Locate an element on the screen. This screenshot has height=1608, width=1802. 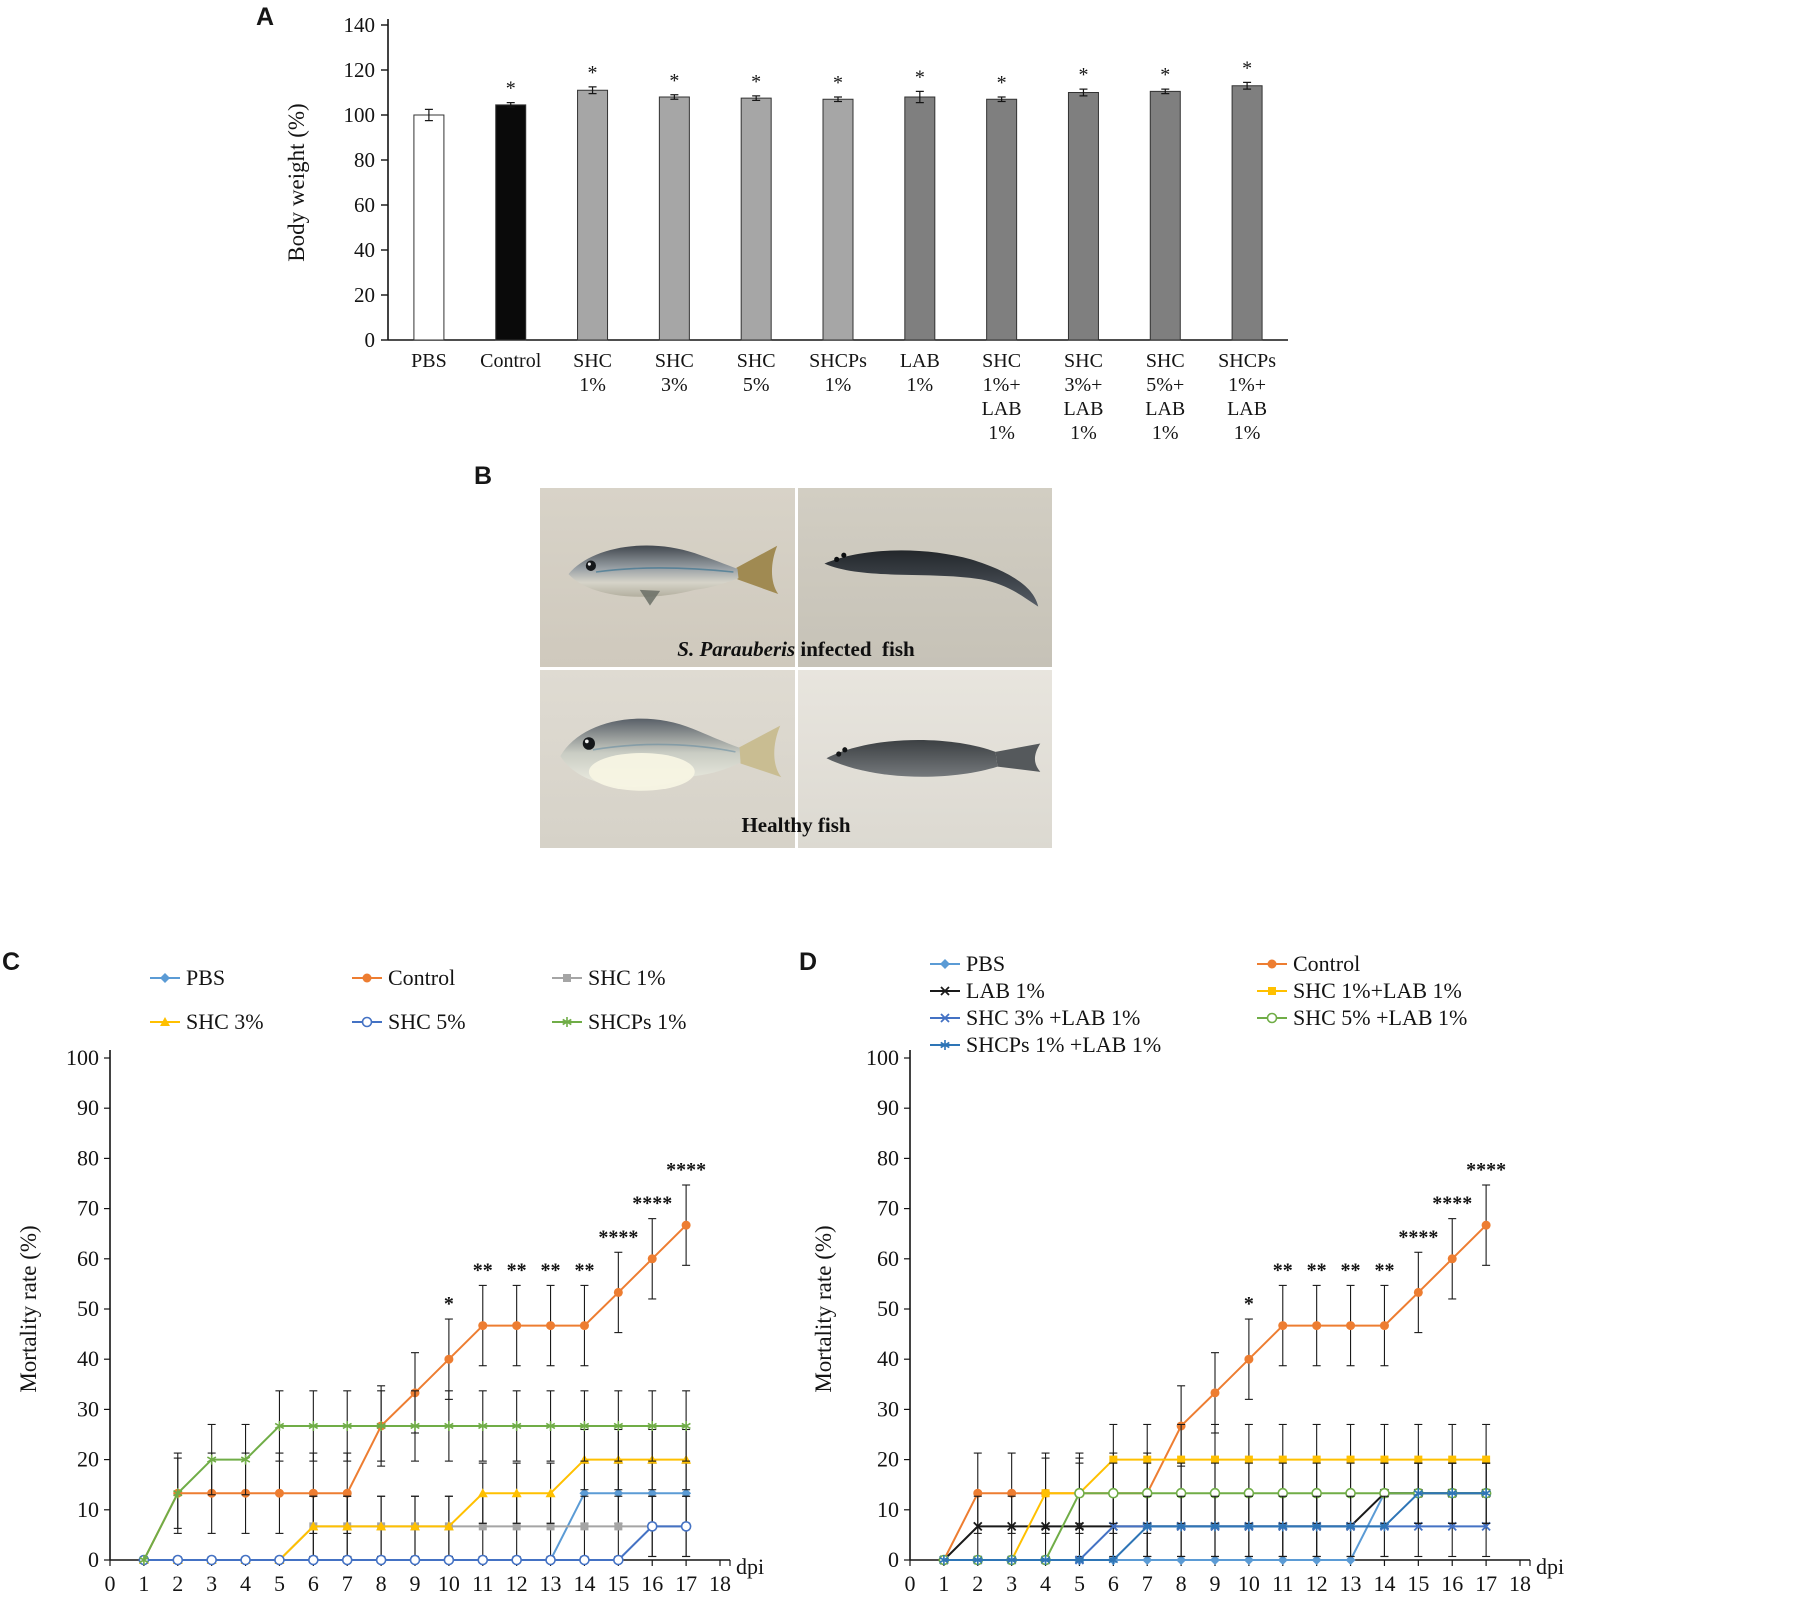
legend-label: SHC 1% is located at coordinates (627, 977).